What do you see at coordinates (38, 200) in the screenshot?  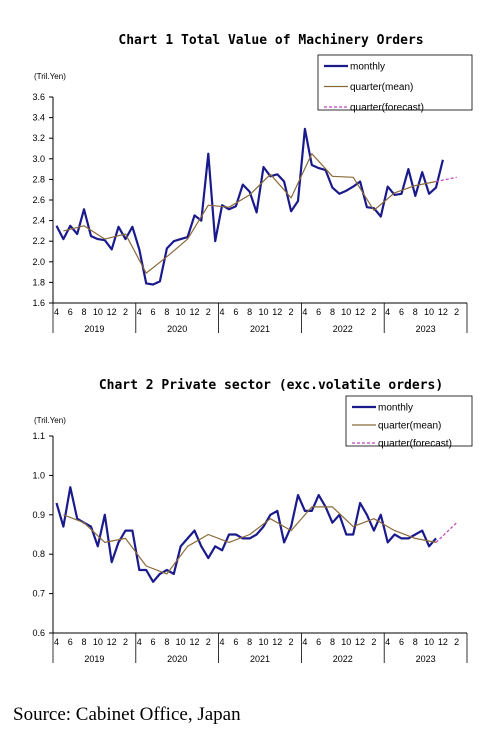 I see `y-tick-label: 2.6` at bounding box center [38, 200].